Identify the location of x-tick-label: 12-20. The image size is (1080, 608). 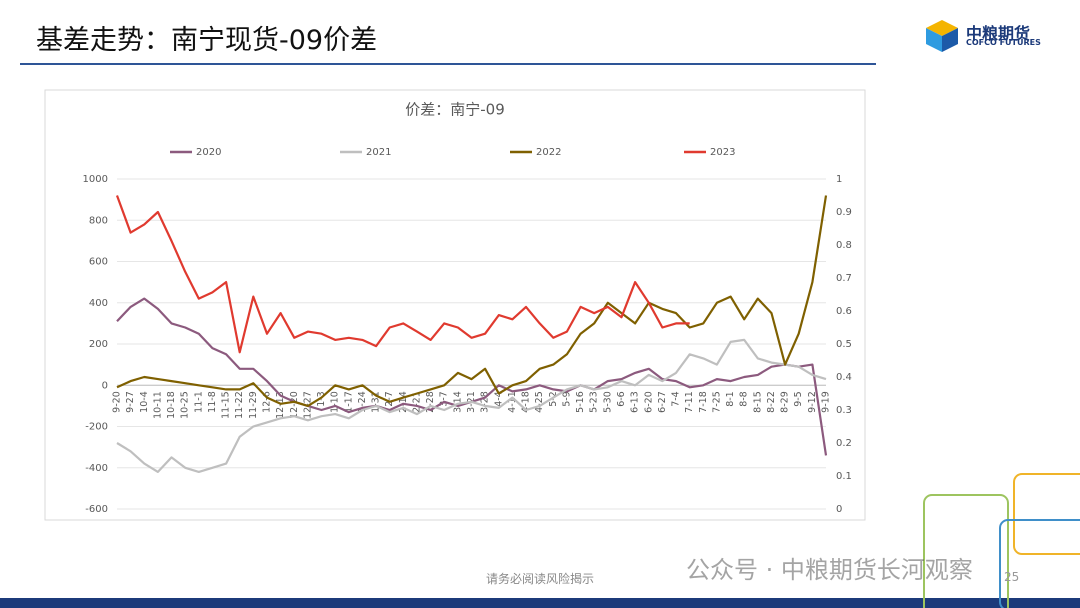
(294, 405).